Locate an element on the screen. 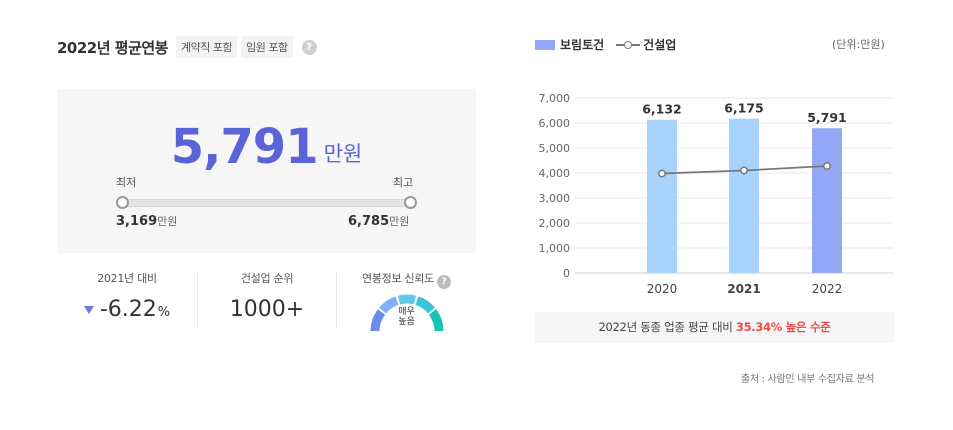  y-tick-label: 6,000 is located at coordinates (555, 123).